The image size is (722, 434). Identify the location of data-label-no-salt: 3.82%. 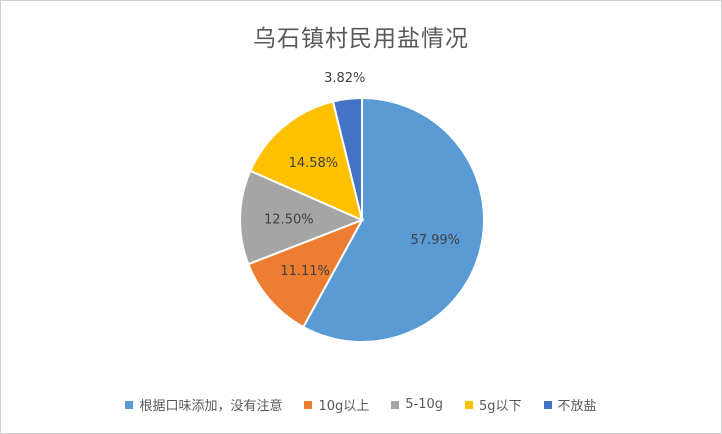
(344, 78).